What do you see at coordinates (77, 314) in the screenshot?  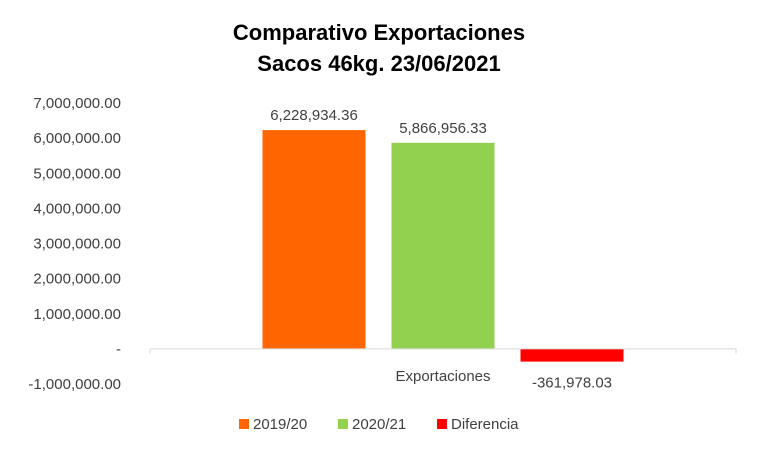 I see `y-tick-label: 1,000,000.00` at bounding box center [77, 314].